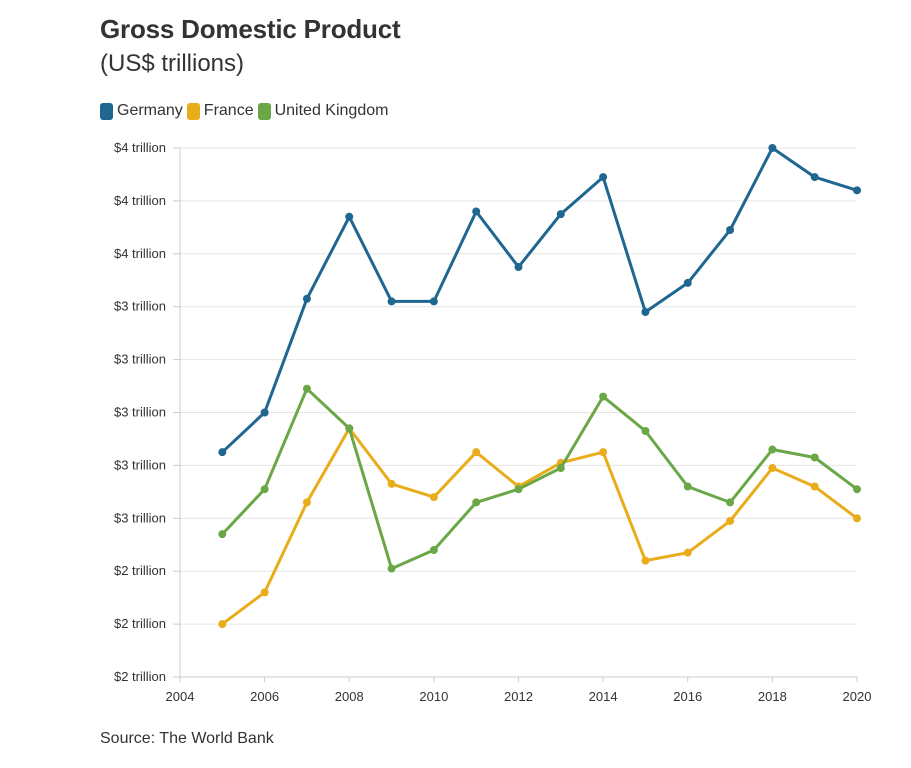 The width and height of the screenshot is (911, 768). Describe the element at coordinates (391, 301) in the screenshot. I see `data-point-germany-2009` at that location.